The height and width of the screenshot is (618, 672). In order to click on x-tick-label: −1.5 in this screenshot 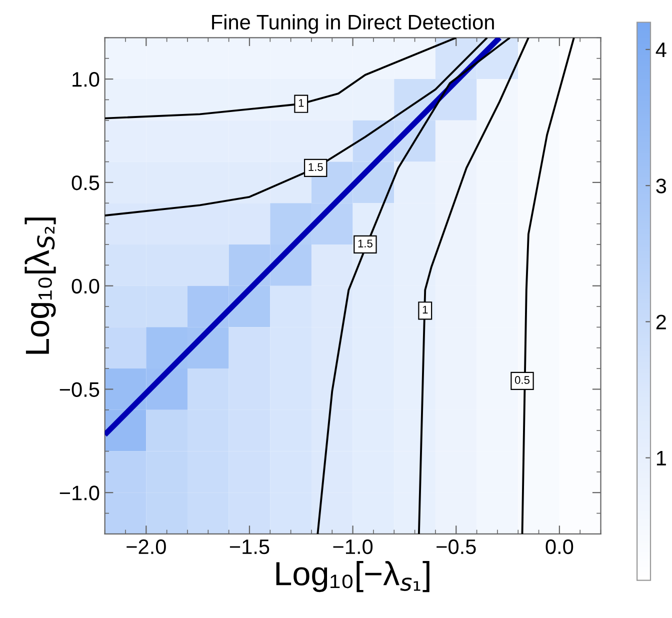, I will do `click(250, 547)`.